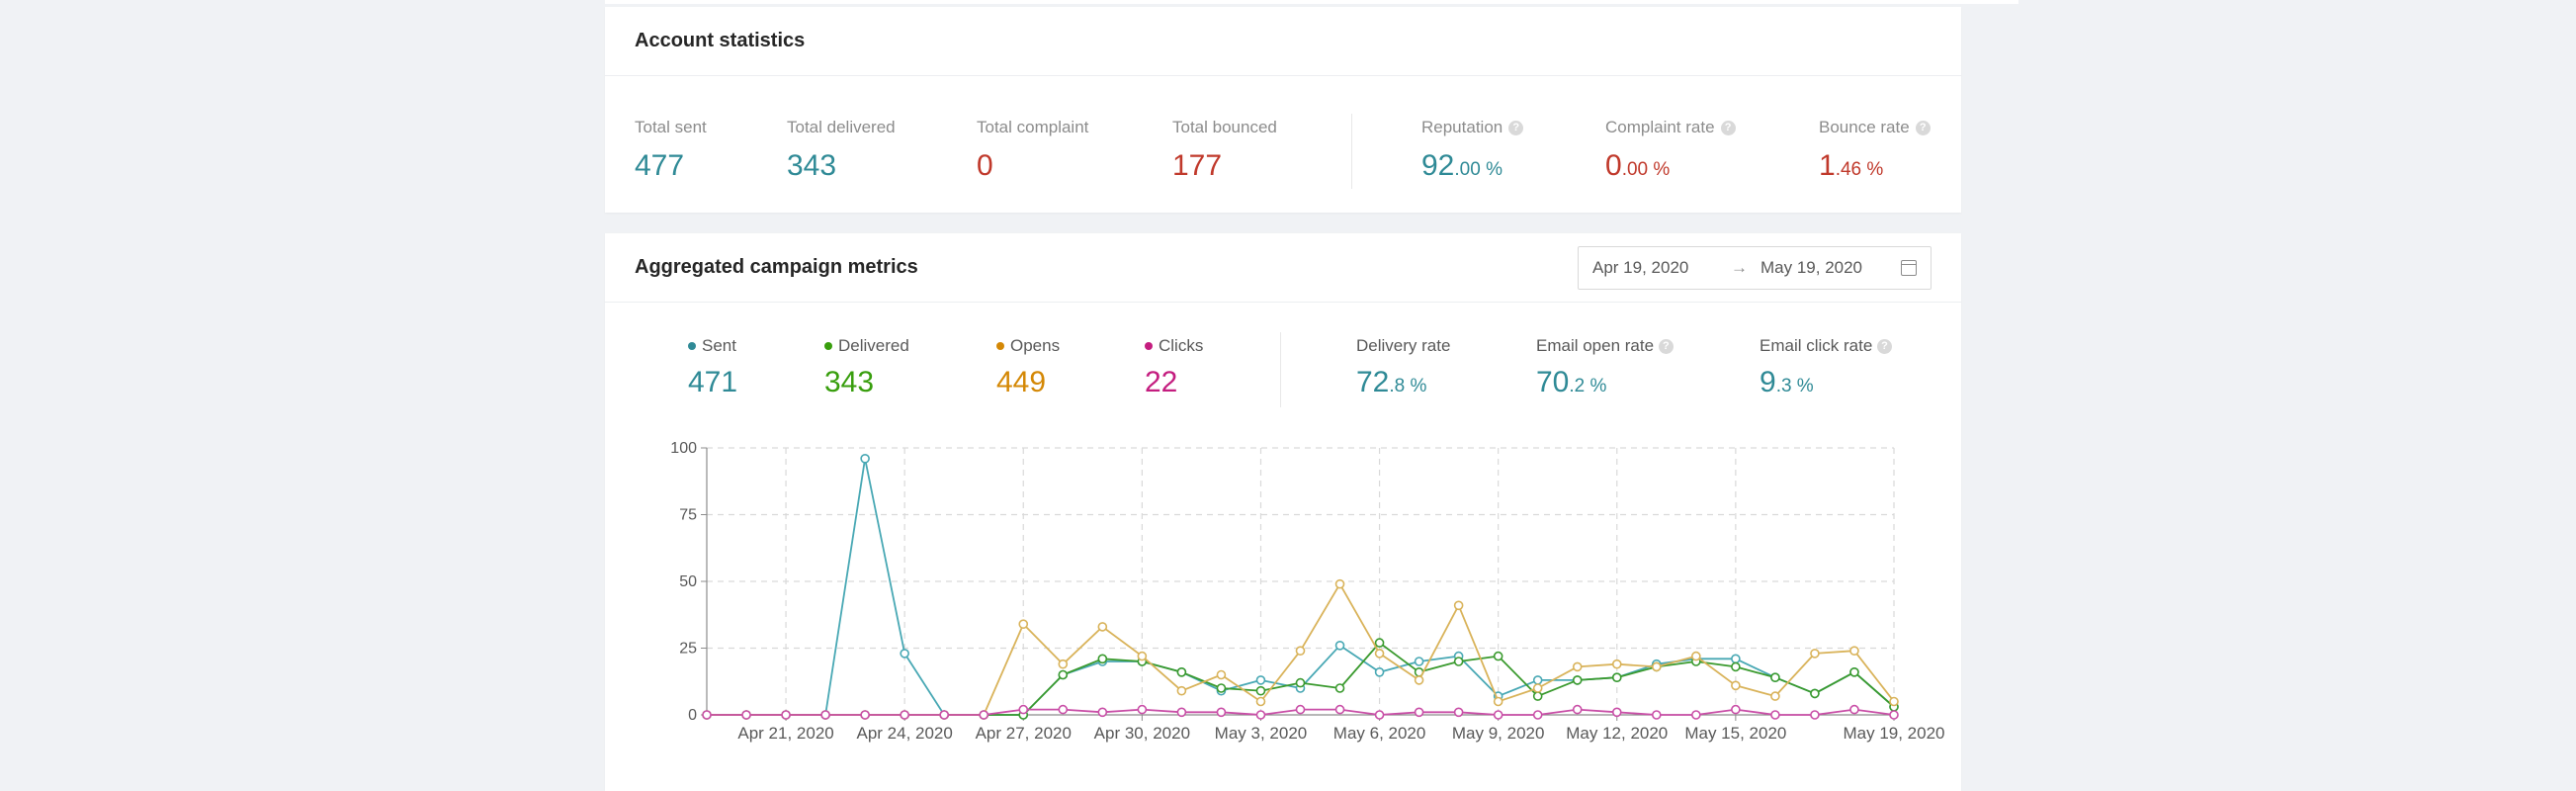 The image size is (2576, 791). Describe the element at coordinates (904, 733) in the screenshot. I see `x-tick-label: Apr 24, 2020` at that location.